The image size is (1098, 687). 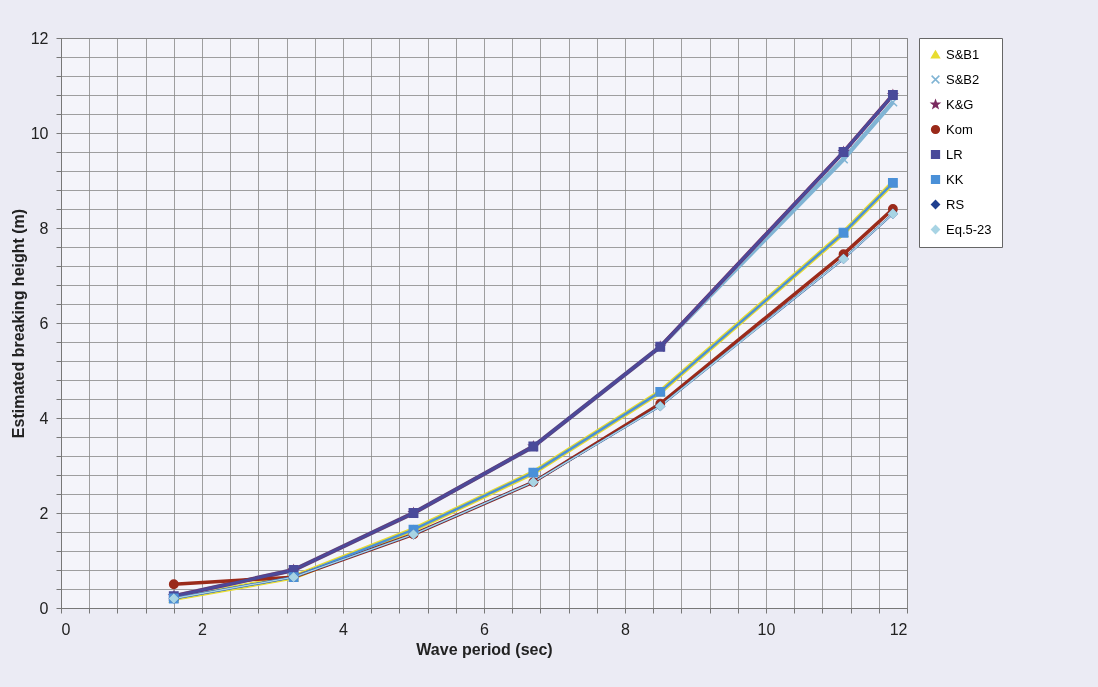 I want to click on x-tick-label: 4, so click(x=344, y=629).